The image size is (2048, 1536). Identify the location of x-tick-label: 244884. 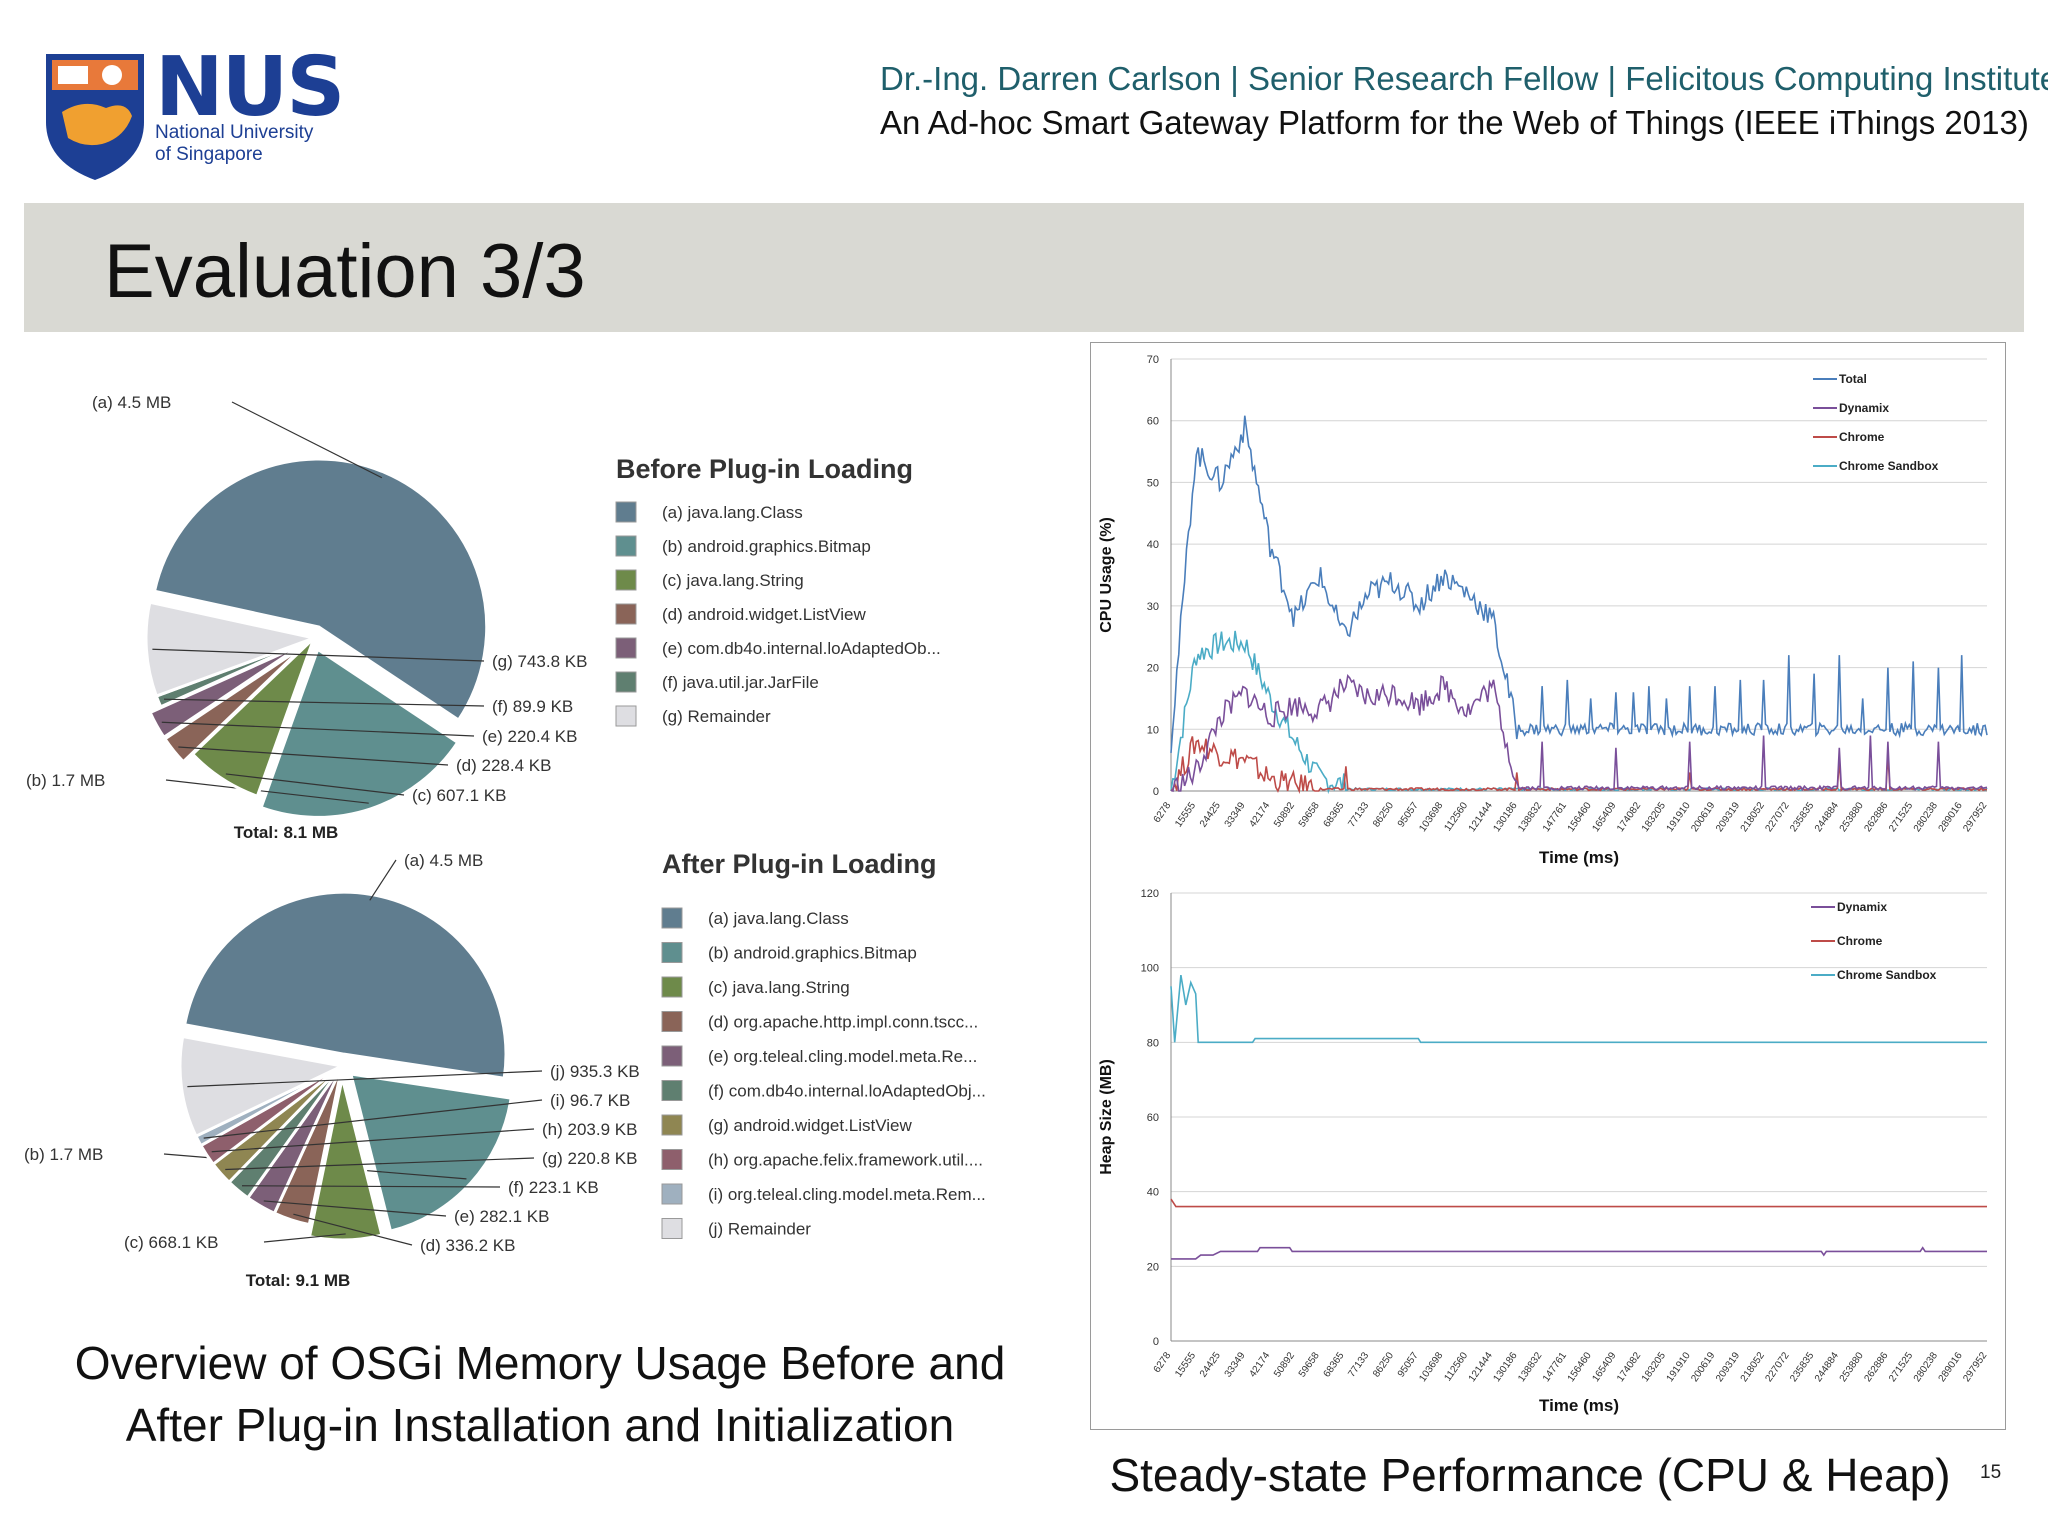
(1827, 1367).